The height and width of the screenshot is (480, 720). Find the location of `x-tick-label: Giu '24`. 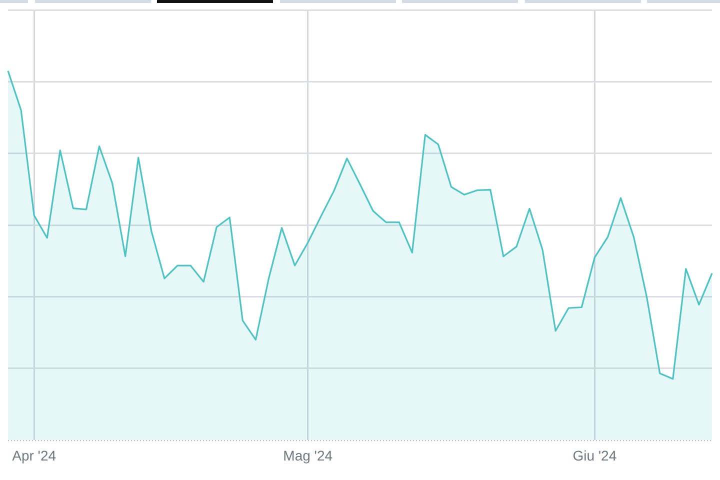

x-tick-label: Giu '24 is located at coordinates (594, 455).